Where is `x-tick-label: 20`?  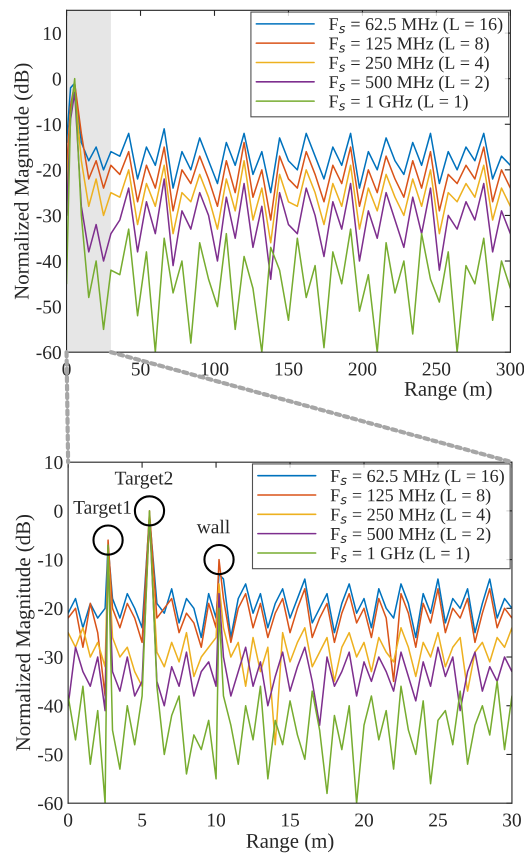 x-tick-label: 20 is located at coordinates (364, 820).